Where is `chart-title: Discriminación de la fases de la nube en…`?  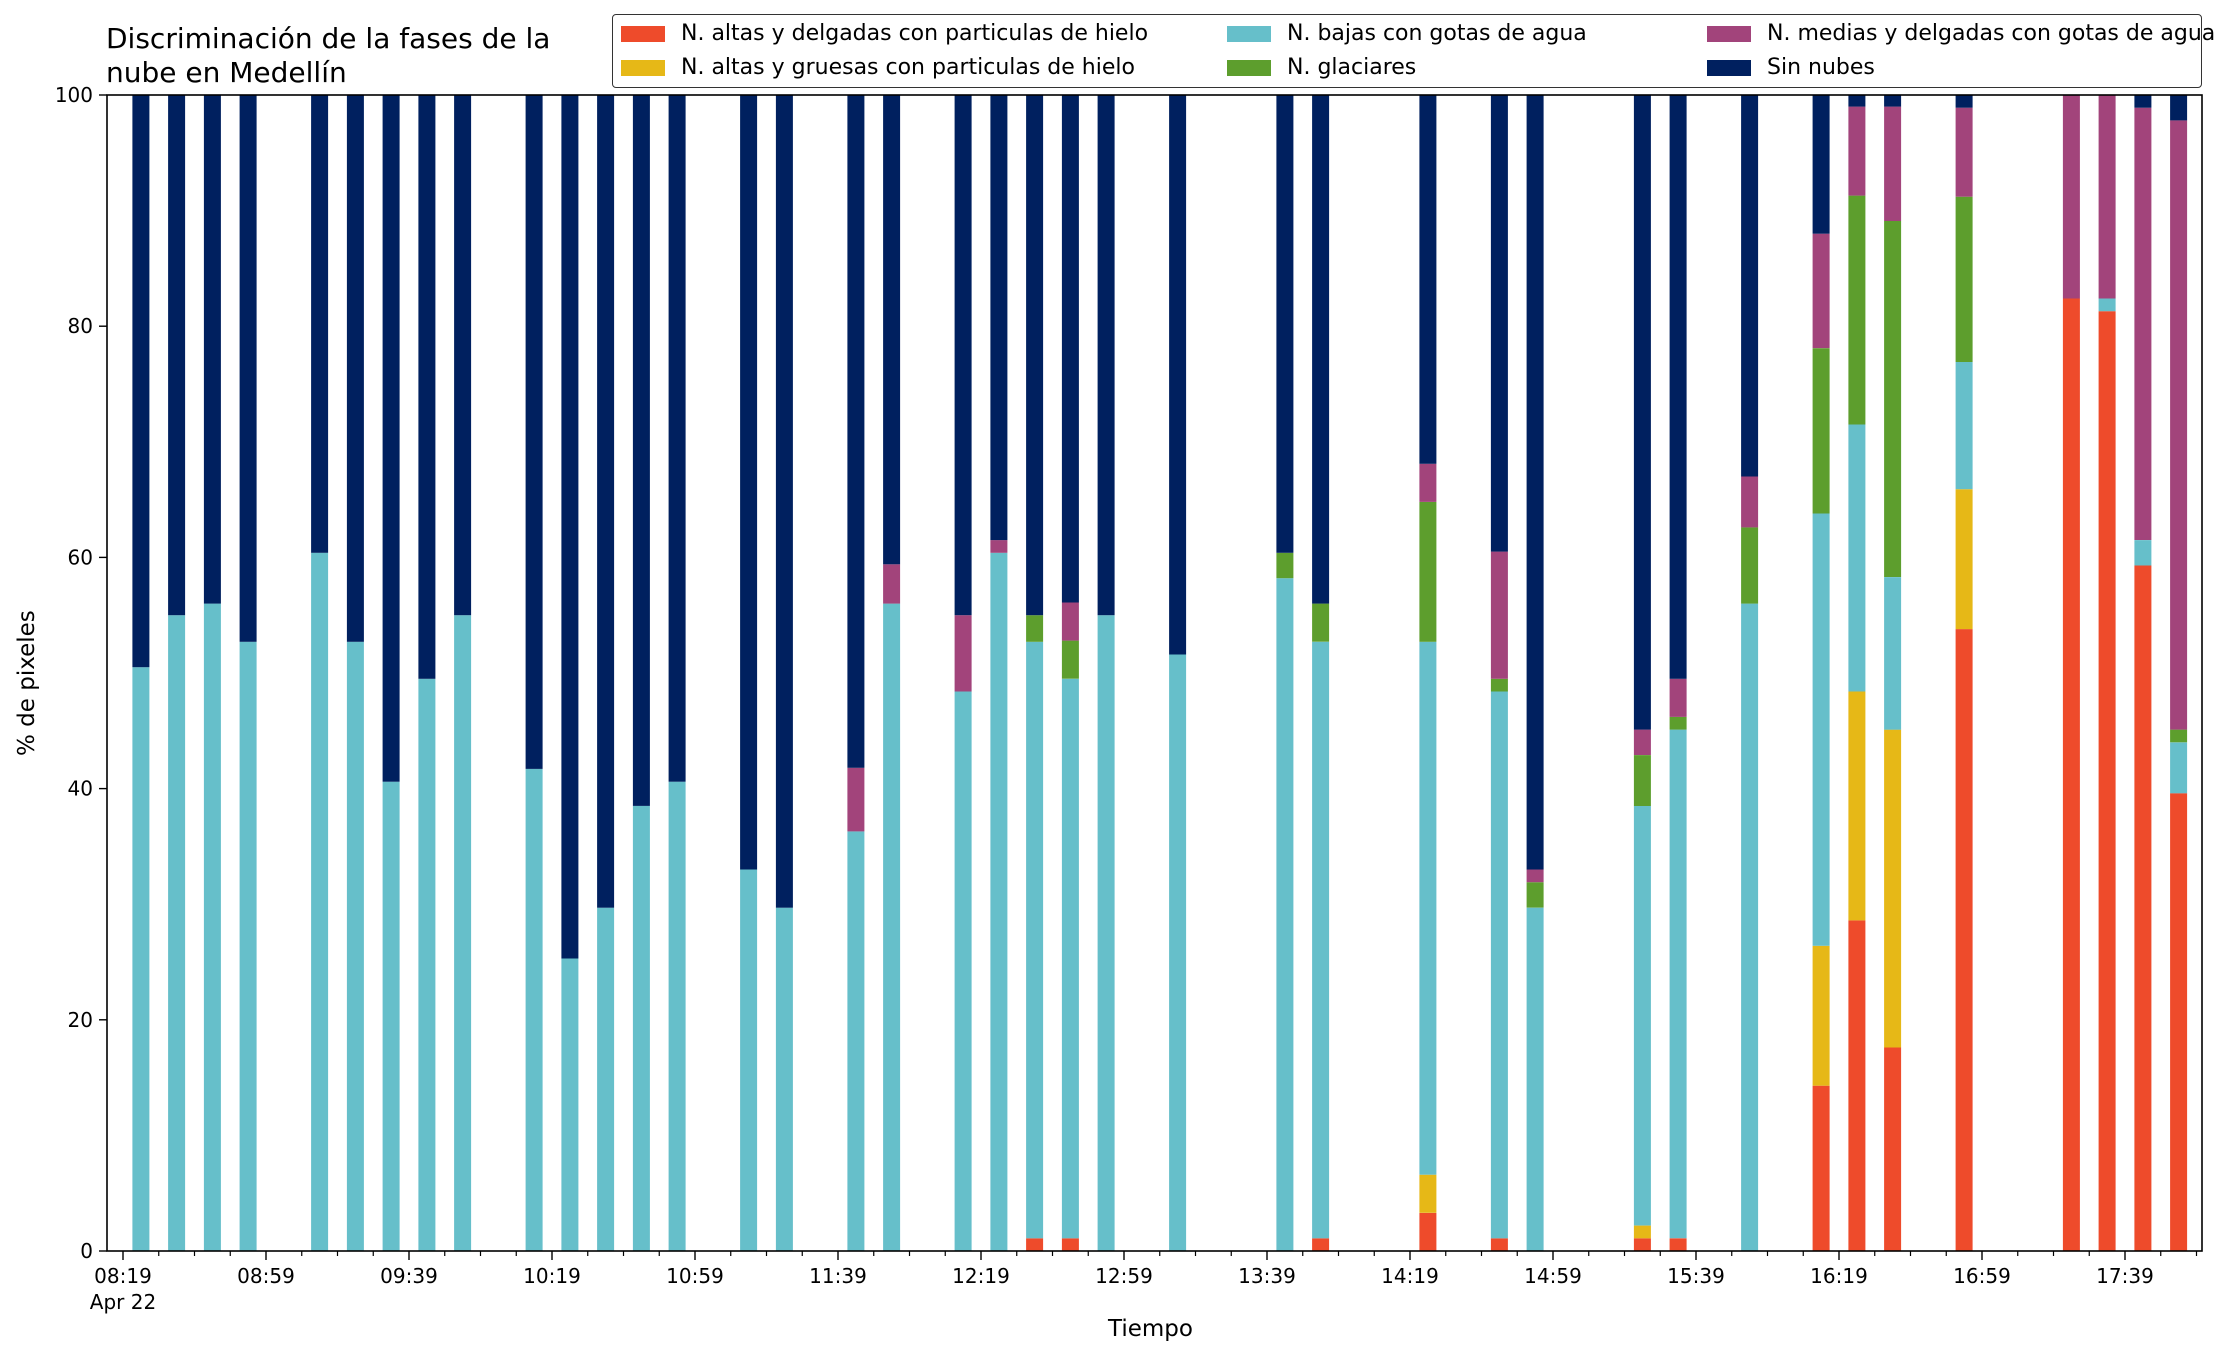 chart-title: Discriminación de la fases de la nube en… is located at coordinates (328, 56).